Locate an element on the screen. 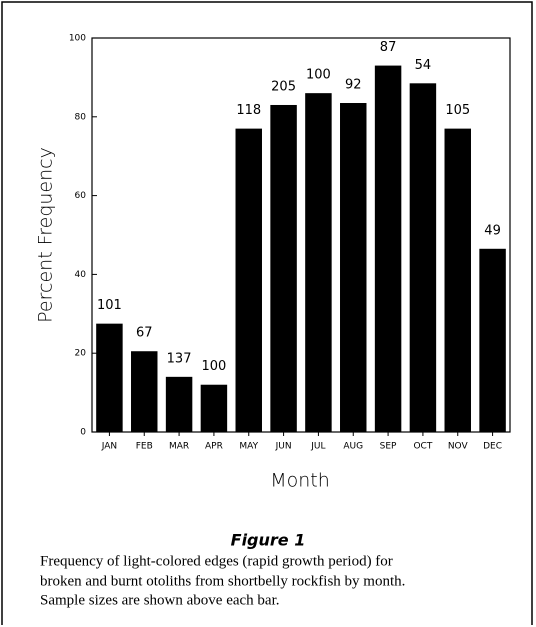 This screenshot has width=536, height=627. x-tick-label: JUN is located at coordinates (283, 447).